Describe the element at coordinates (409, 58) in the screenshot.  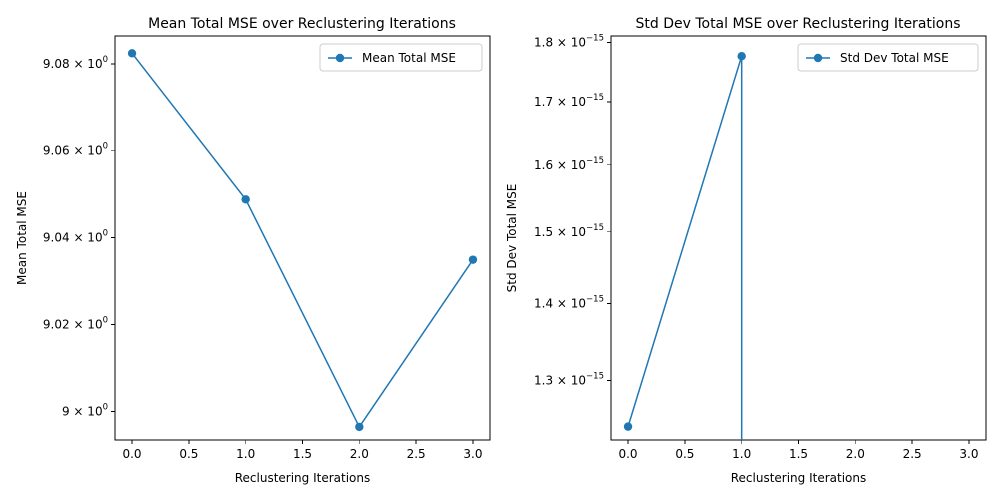
I see `legend-label: Mean Total MSE` at that location.